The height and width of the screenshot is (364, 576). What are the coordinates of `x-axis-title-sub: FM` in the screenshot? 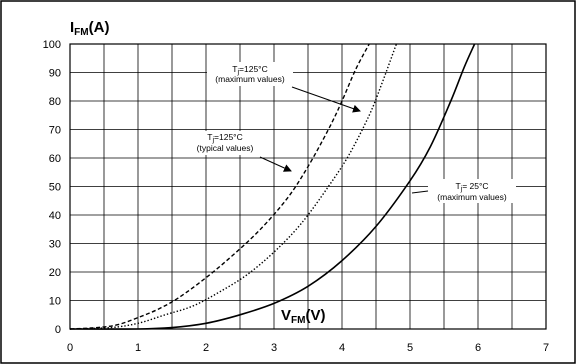 It's located at (298, 320).